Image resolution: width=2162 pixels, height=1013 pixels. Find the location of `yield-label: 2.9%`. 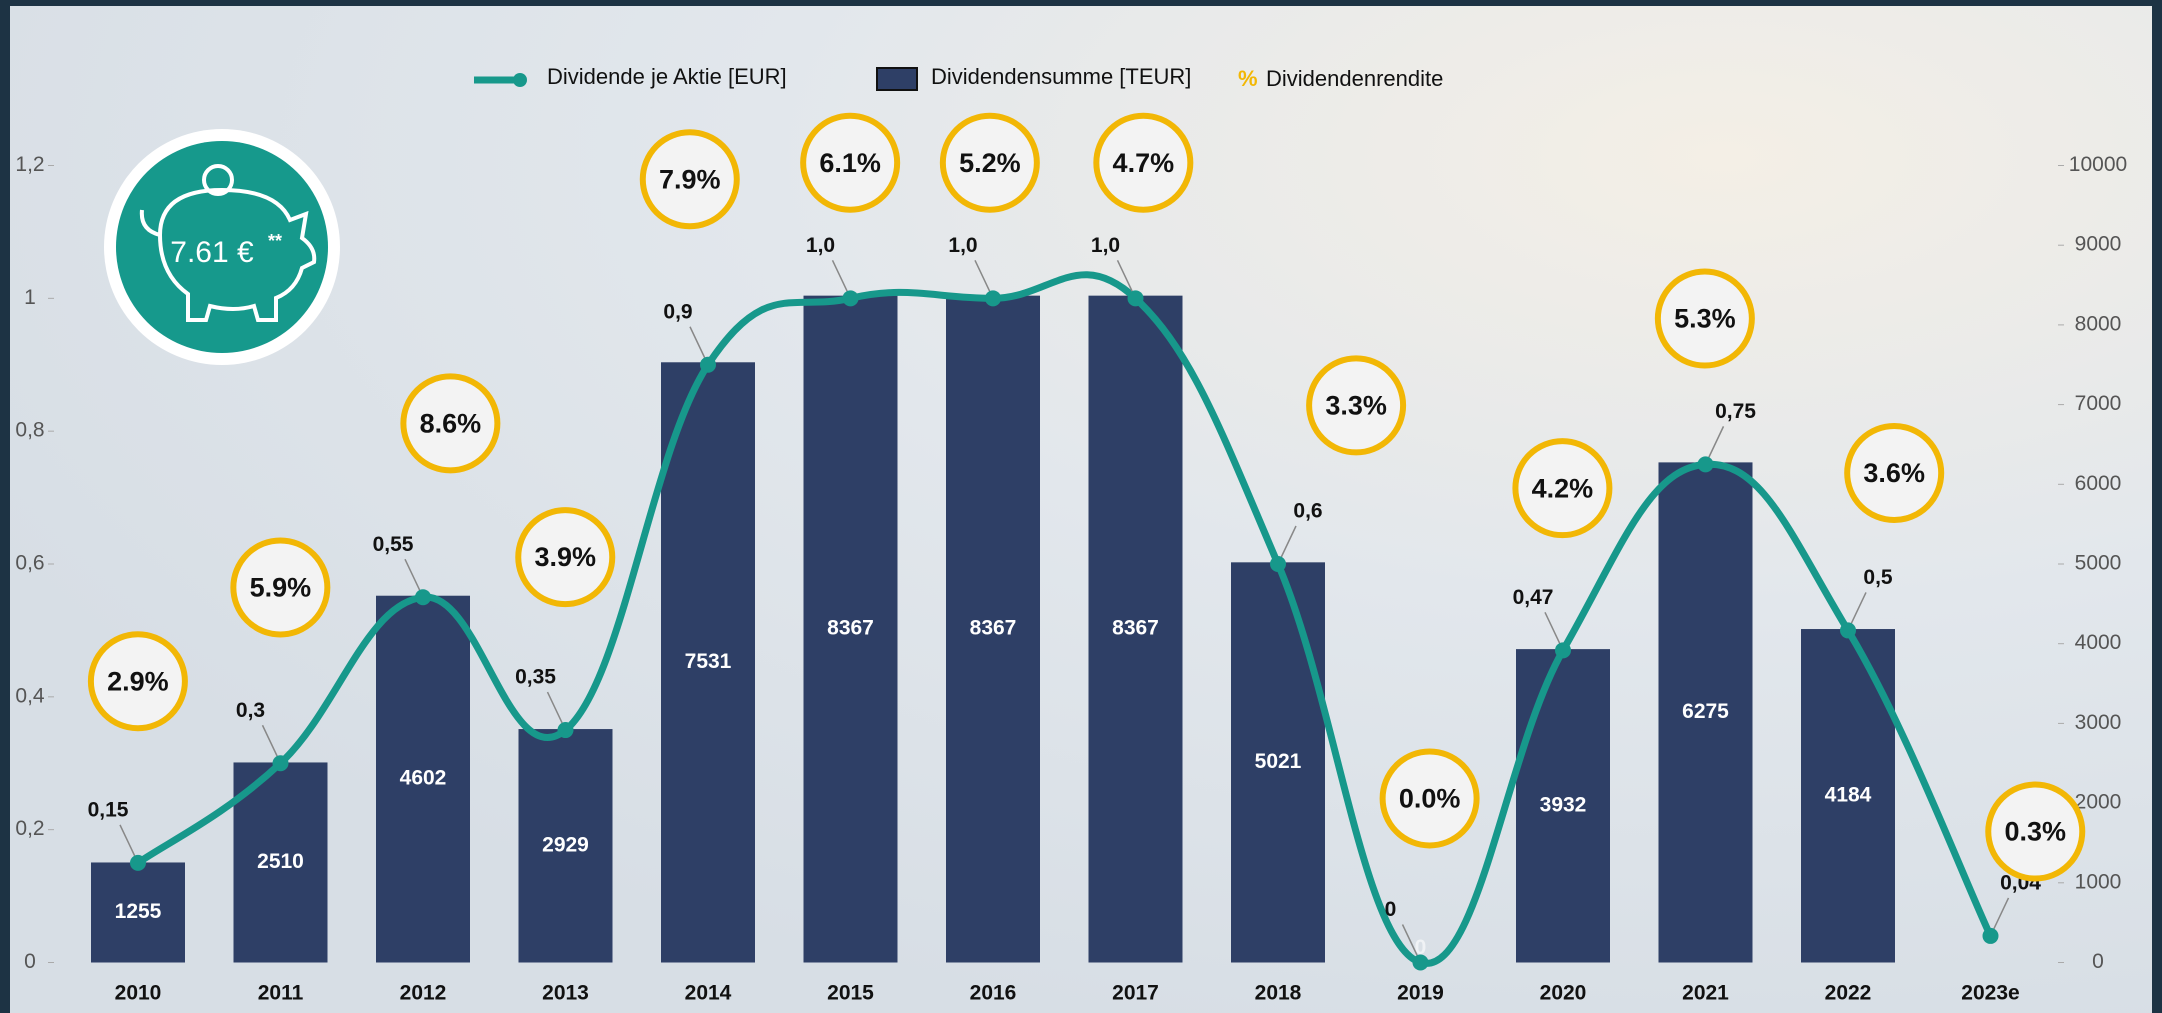

yield-label: 2.9% is located at coordinates (138, 681).